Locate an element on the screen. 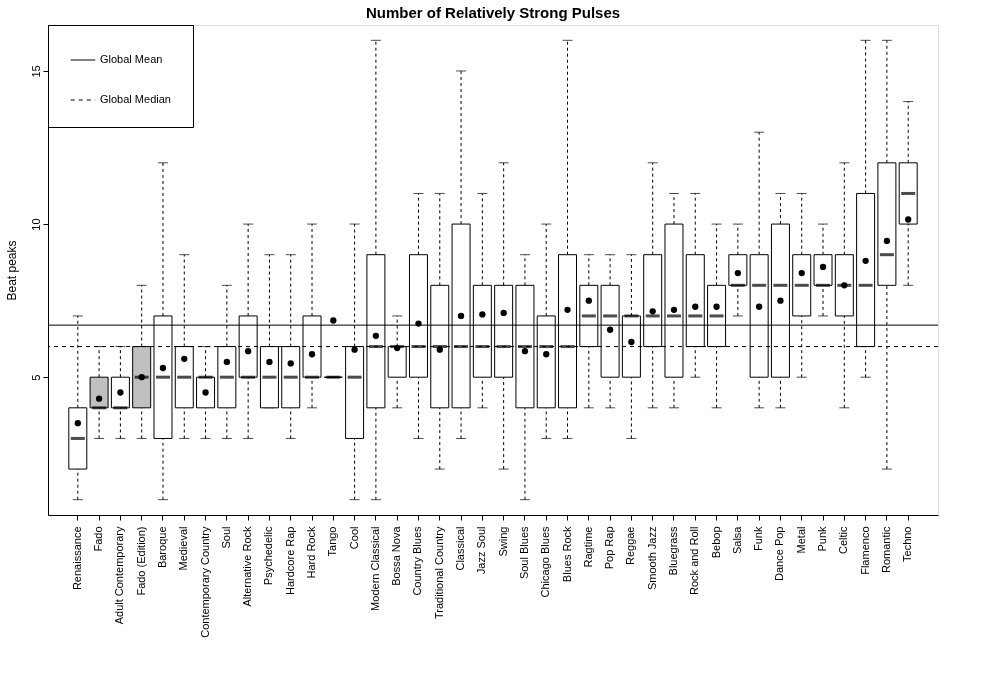  x-tick-label: Metal is located at coordinates (800, 540).